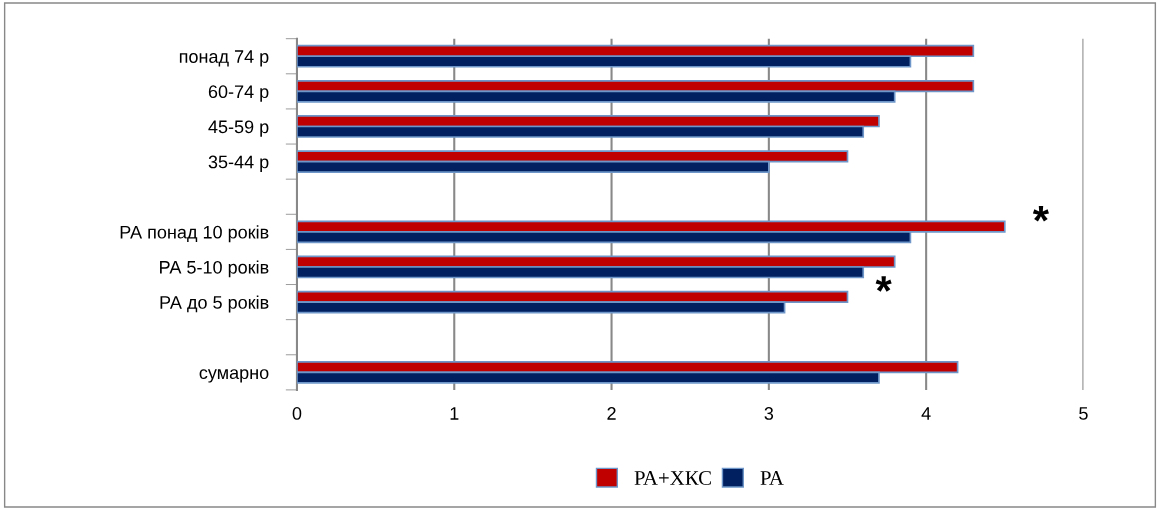 The image size is (1160, 509). I want to click on x-tick-label: 4, so click(926, 413).